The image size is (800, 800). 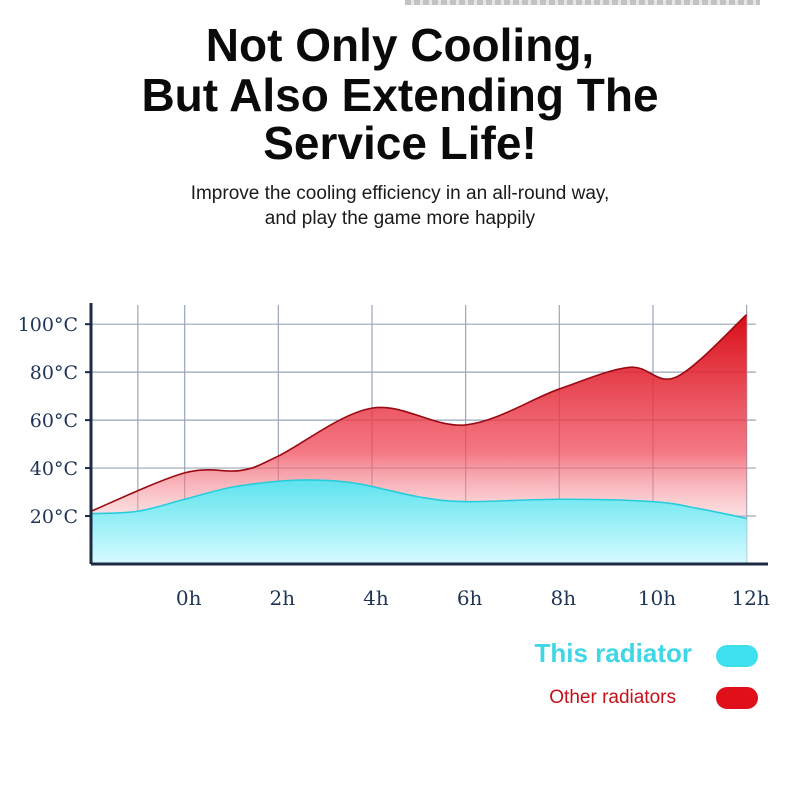 What do you see at coordinates (283, 598) in the screenshot?
I see `x-tick-label-1: 2h` at bounding box center [283, 598].